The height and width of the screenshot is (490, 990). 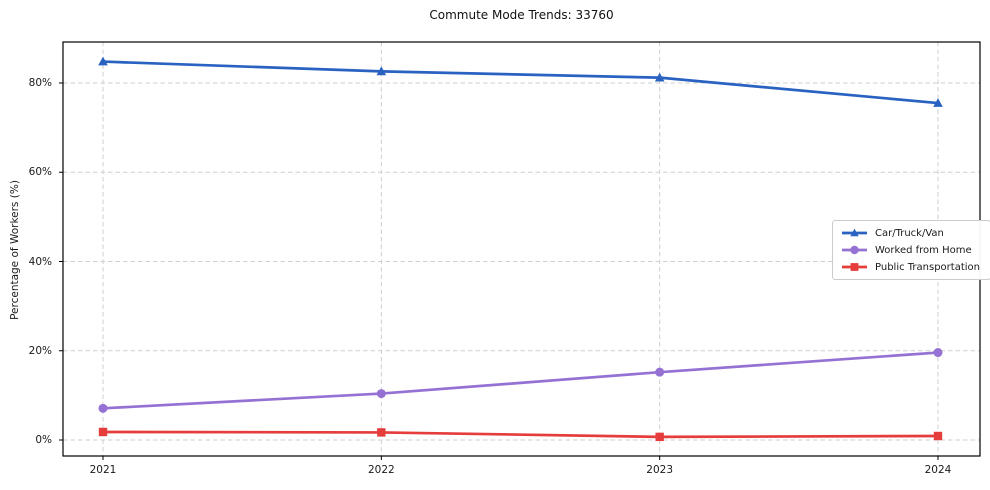 What do you see at coordinates (40, 172) in the screenshot?
I see `y-tick-label: 60%` at bounding box center [40, 172].